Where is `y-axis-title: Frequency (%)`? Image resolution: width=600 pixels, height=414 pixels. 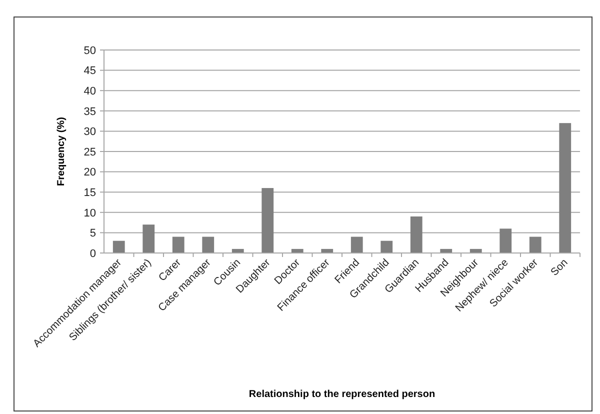 y-axis-title: Frequency (%) is located at coordinates (61, 151).